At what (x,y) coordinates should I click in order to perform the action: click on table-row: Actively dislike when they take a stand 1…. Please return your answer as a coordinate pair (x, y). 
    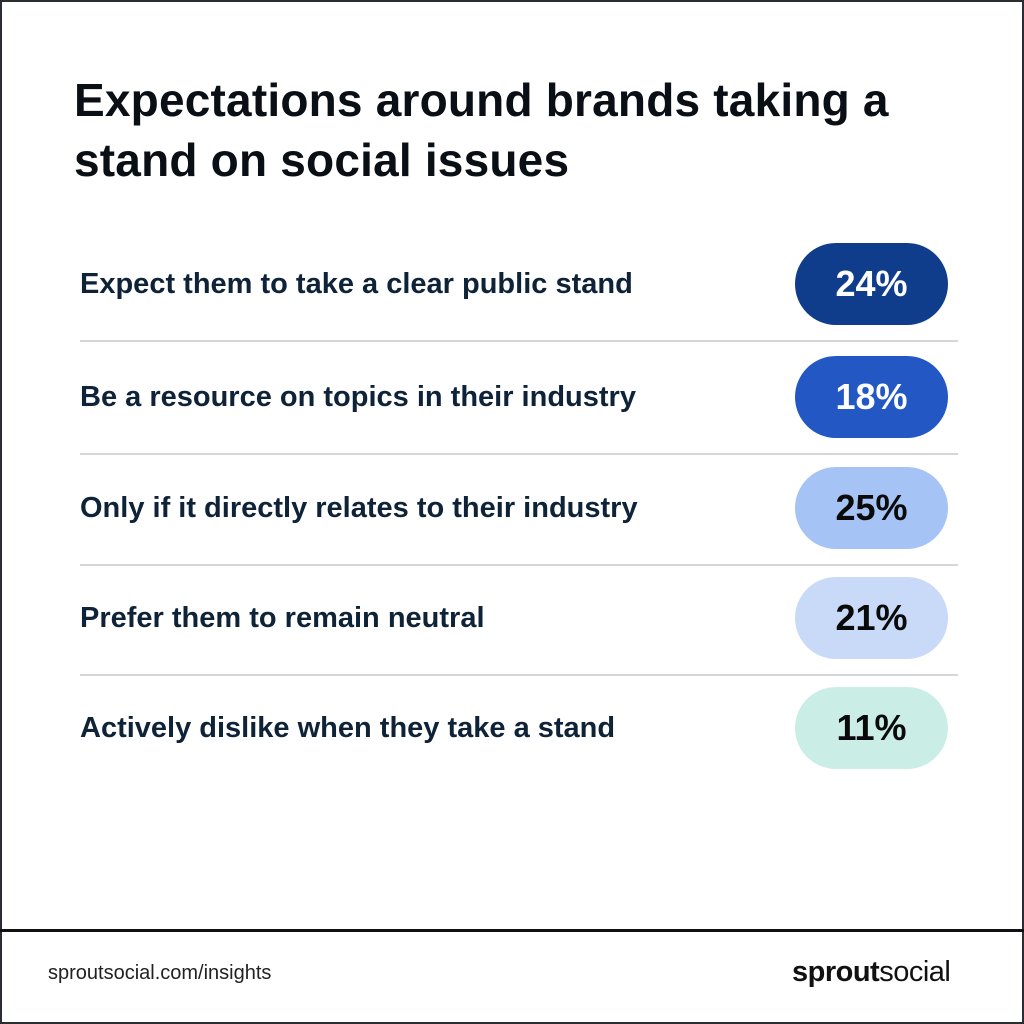
    Looking at the image, I should click on (519, 728).